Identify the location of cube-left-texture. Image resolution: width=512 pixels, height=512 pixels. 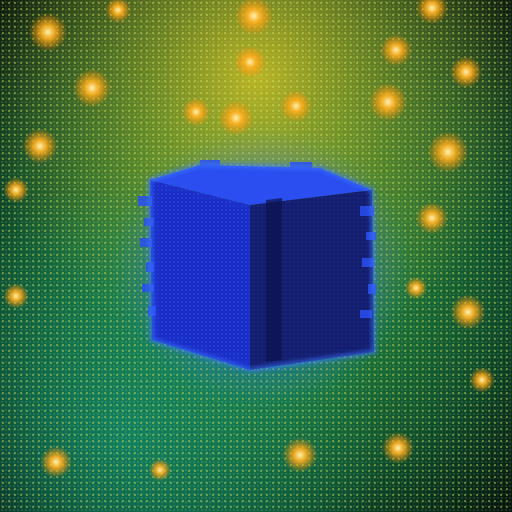
(200, 275).